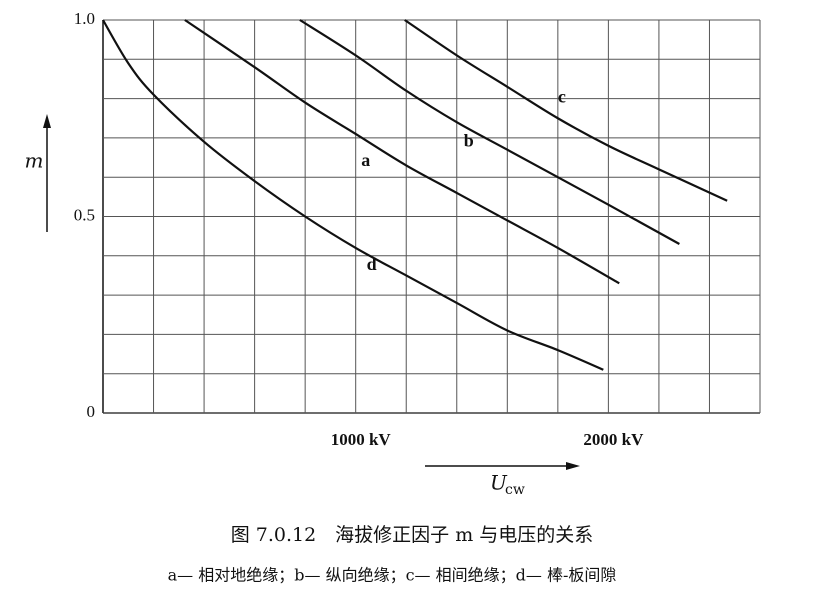 The width and height of the screenshot is (825, 591). What do you see at coordinates (84, 18) in the screenshot?
I see `y-tick-label: 1.0` at bounding box center [84, 18].